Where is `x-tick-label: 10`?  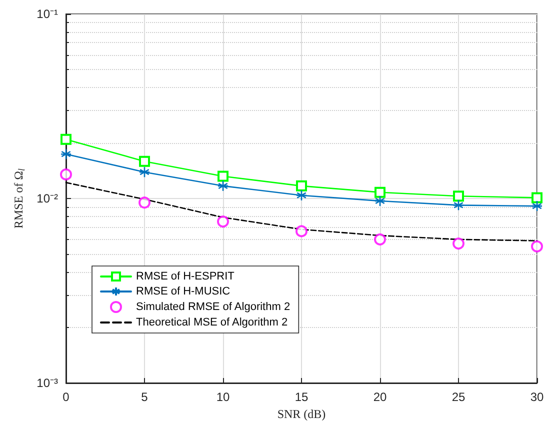 x-tick-label: 10 is located at coordinates (223, 397).